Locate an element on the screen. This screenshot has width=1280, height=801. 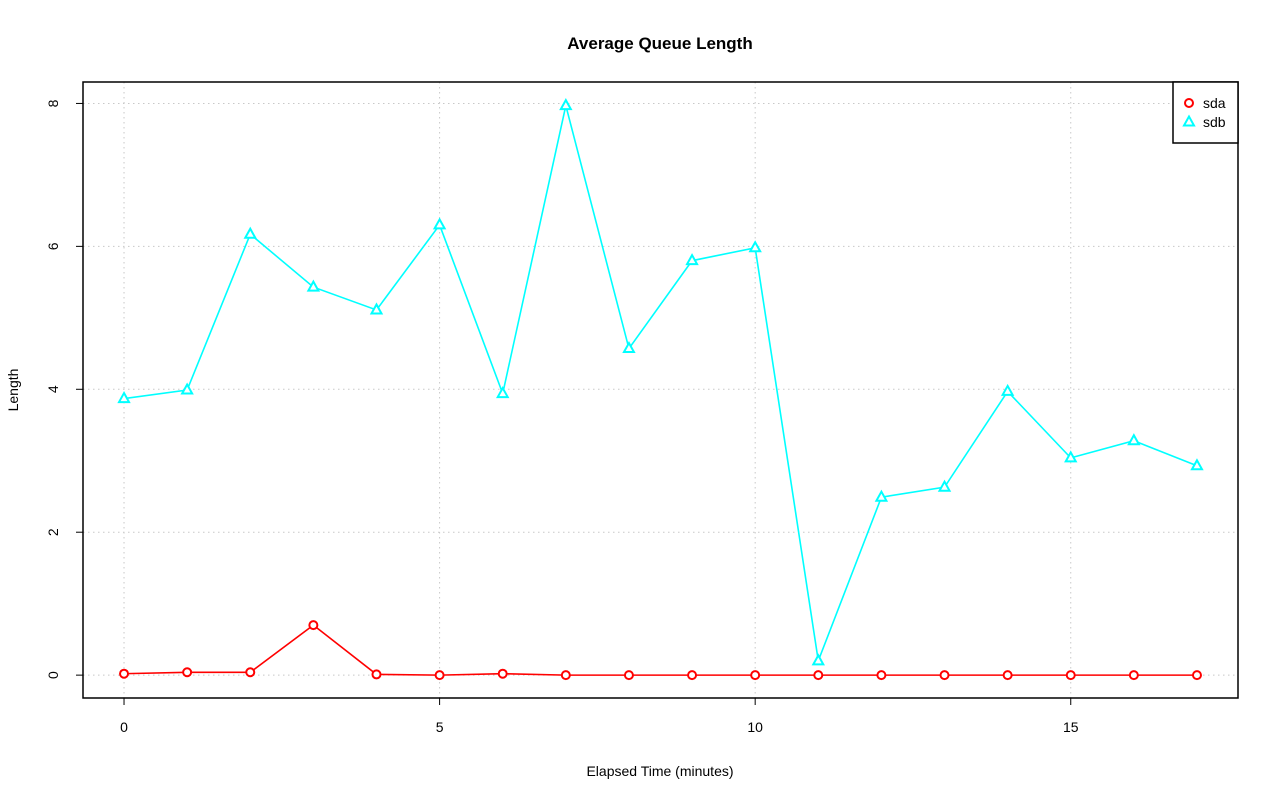
legend: sda sdb is located at coordinates (1205, 112).